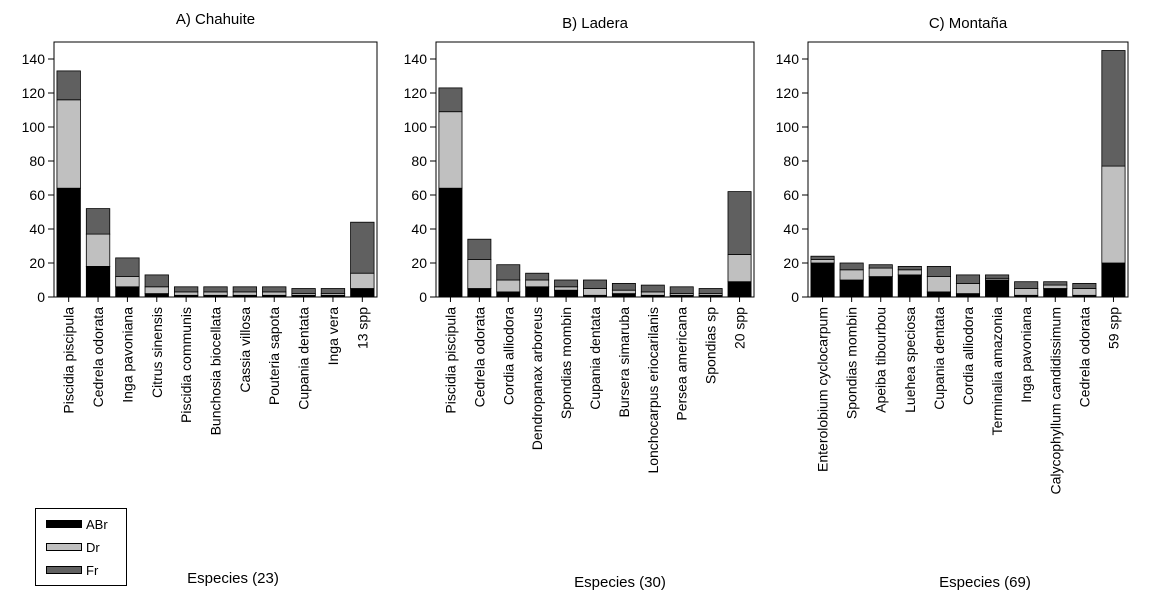 The image size is (1167, 598). Describe the element at coordinates (682, 364) in the screenshot. I see `x-tick-label: Persea americana` at that location.